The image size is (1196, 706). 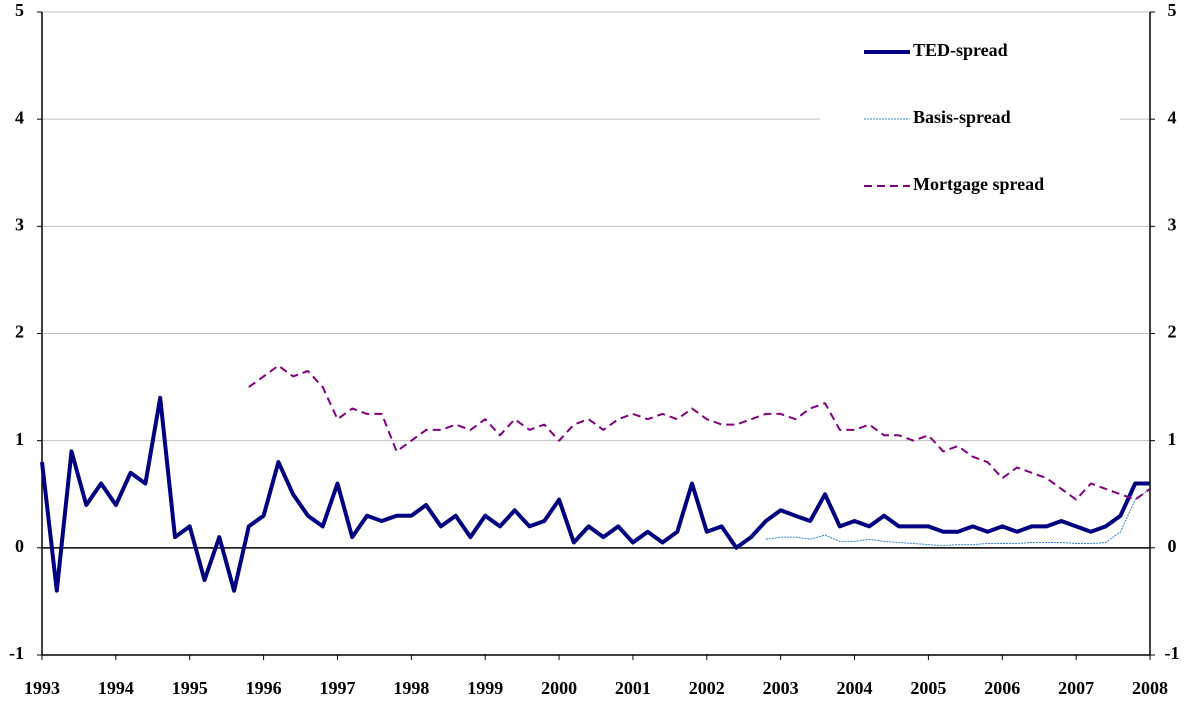 What do you see at coordinates (19, 332) in the screenshot?
I see `y-tick-label: 2` at bounding box center [19, 332].